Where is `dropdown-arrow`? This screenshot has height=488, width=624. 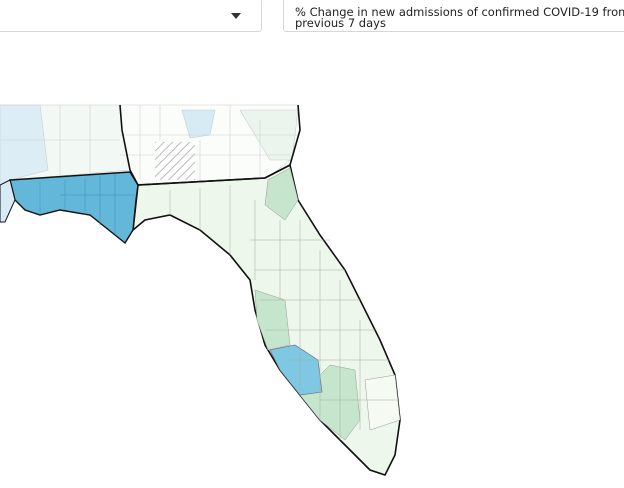
dropdown-arrow is located at coordinates (236, 16).